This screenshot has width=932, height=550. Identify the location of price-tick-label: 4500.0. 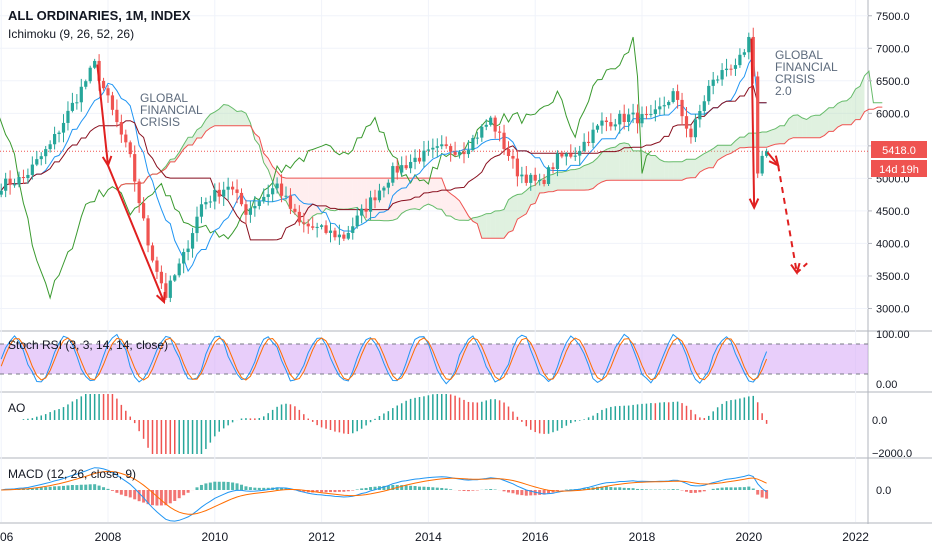
(893, 212).